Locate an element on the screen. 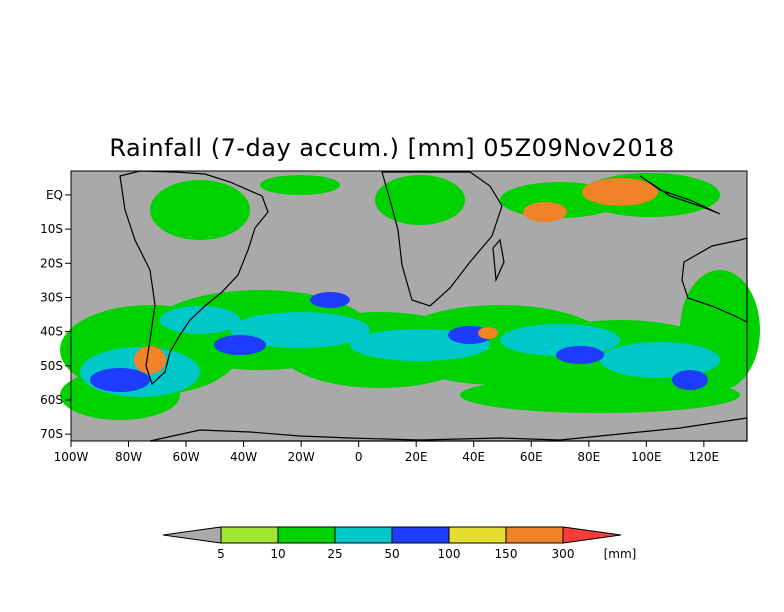 Image resolution: width=784 pixels, height=612 pixels. lon-tick-label: 20E is located at coordinates (416, 457).